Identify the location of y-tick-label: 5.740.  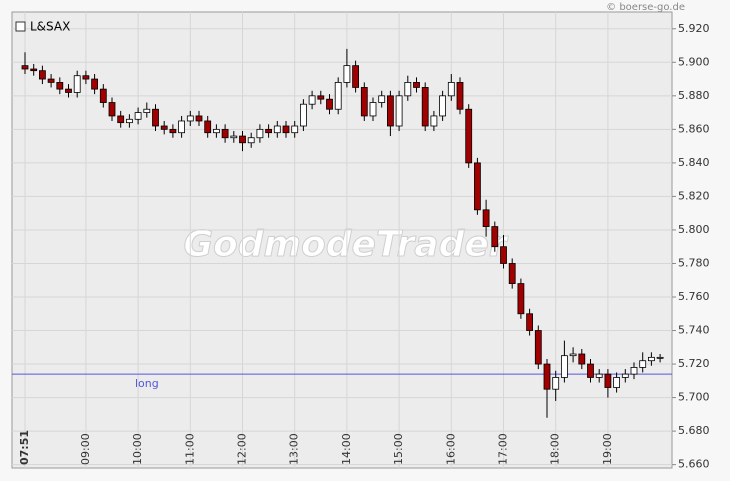
(694, 330).